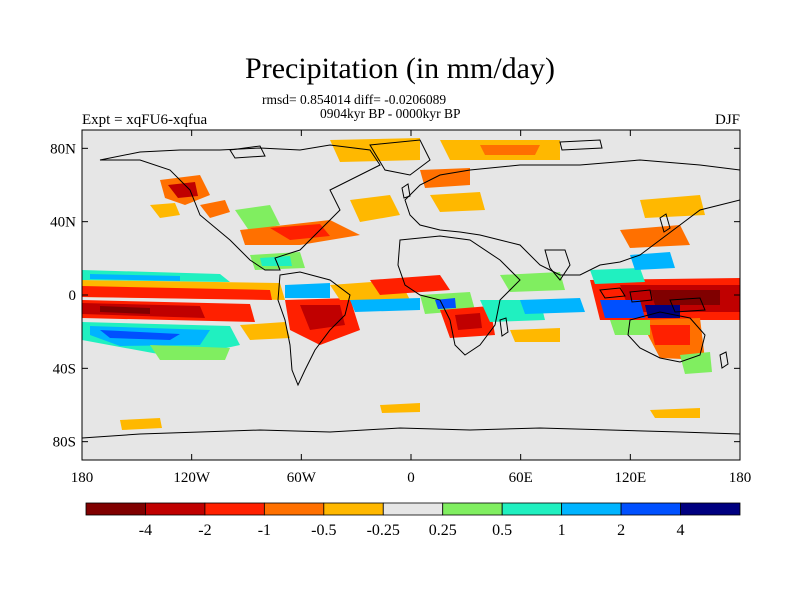  Describe the element at coordinates (64, 369) in the screenshot. I see `y-tick-label: 40S` at that location.